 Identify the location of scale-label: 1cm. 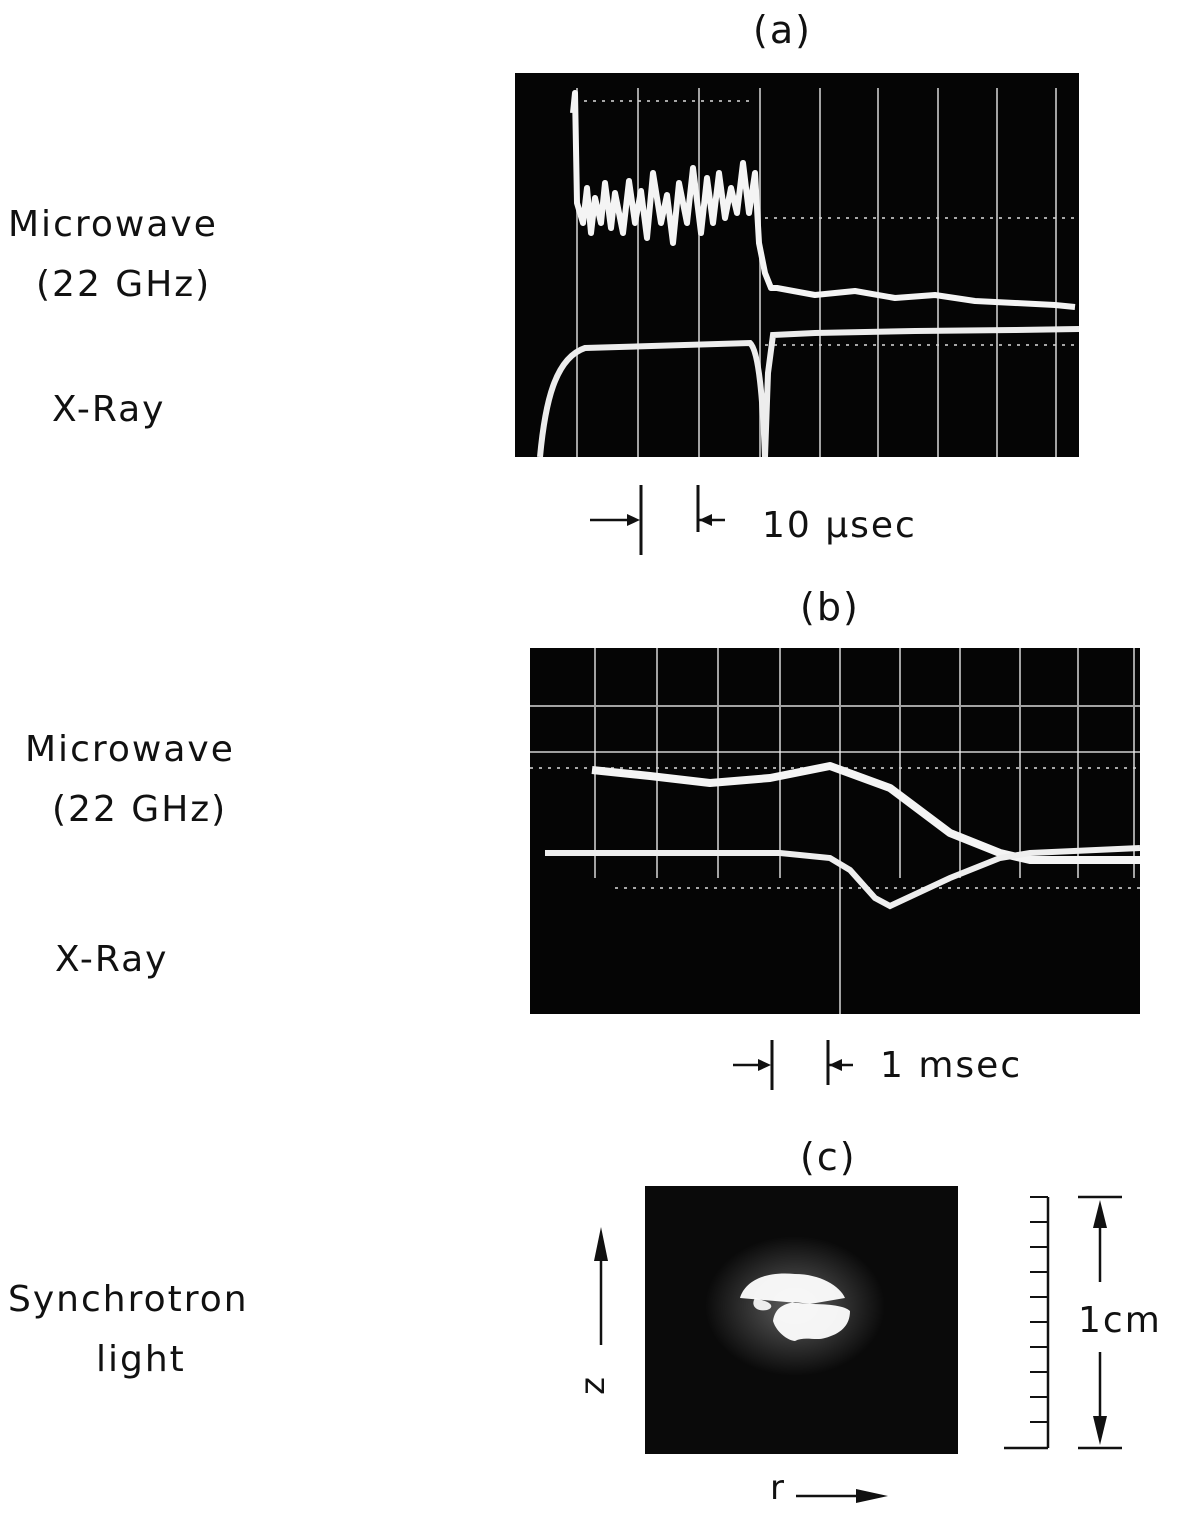
(1120, 1320).